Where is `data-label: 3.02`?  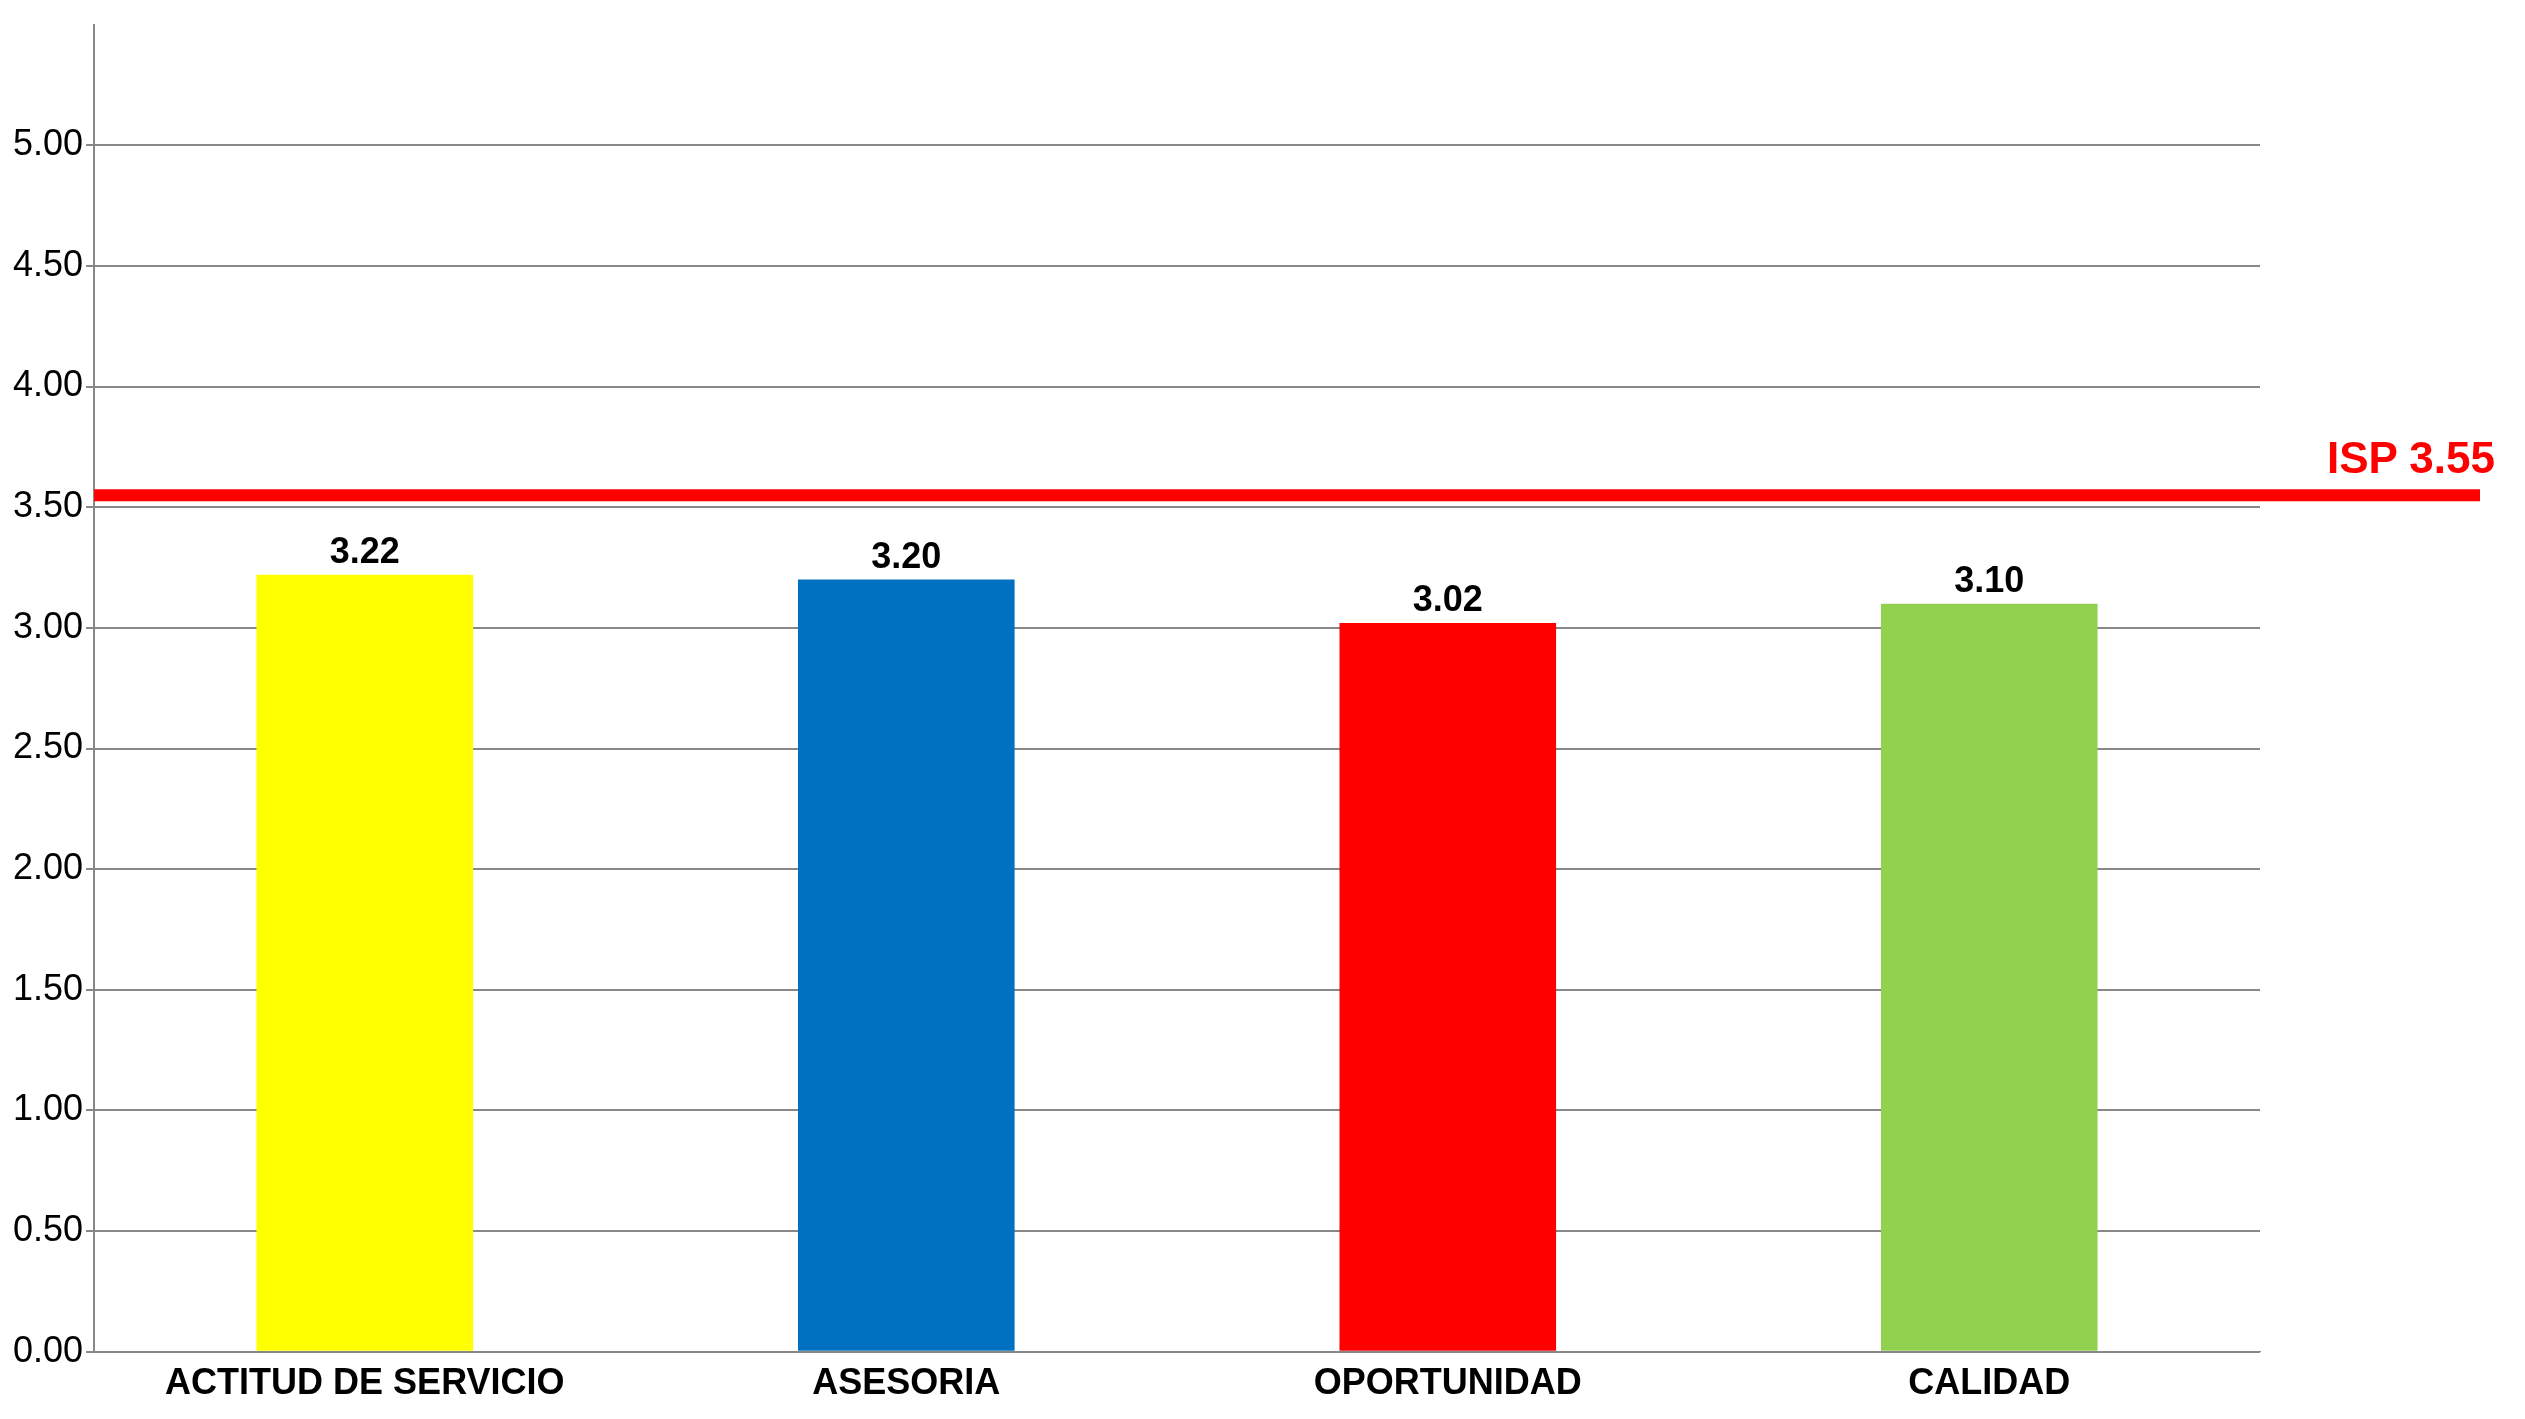 data-label: 3.02 is located at coordinates (1447, 598).